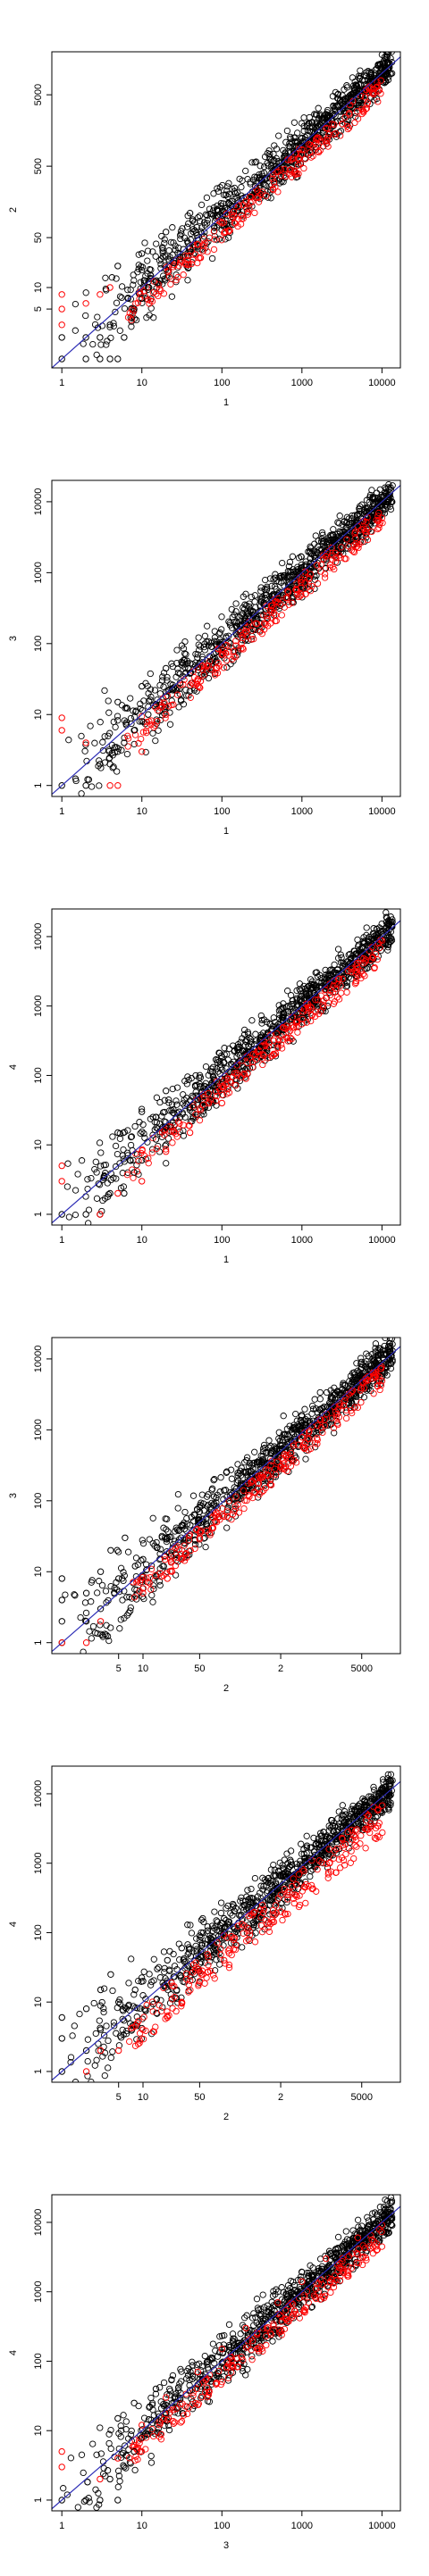  What do you see at coordinates (62, 811) in the screenshot?
I see `x-tick-label: 1` at bounding box center [62, 811].